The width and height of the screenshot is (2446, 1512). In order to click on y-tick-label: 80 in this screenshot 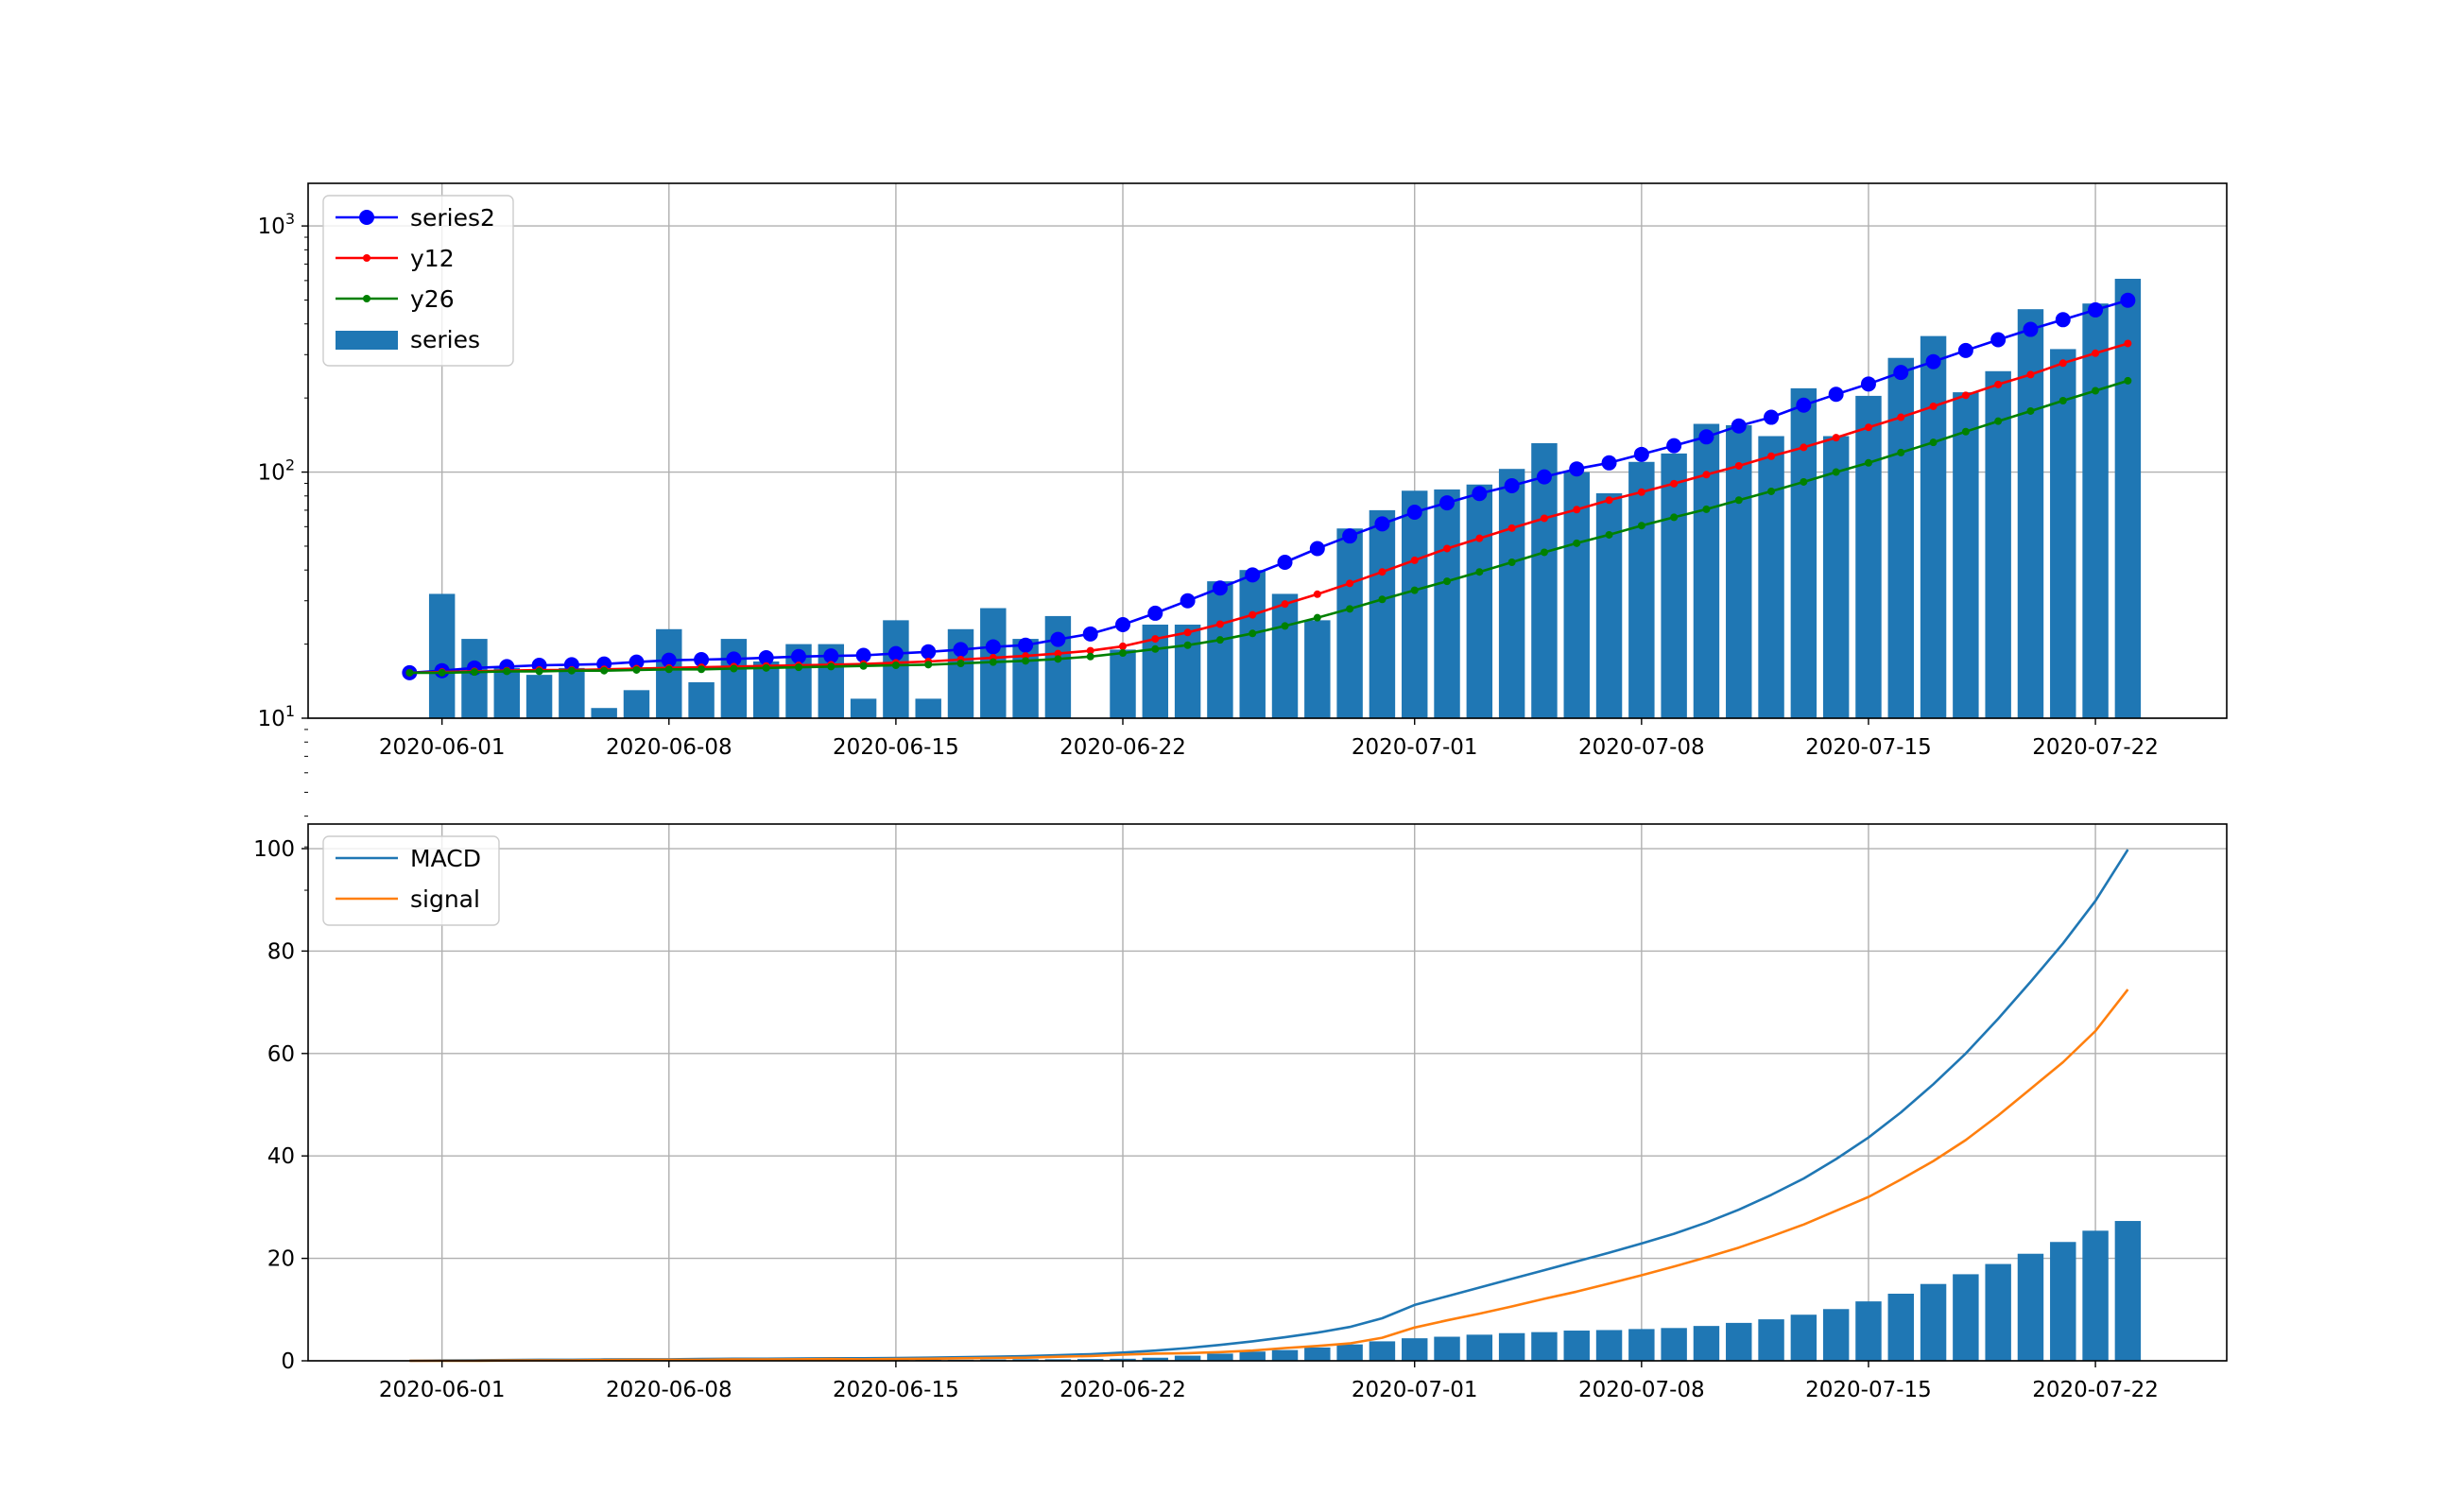, I will do `click(281, 951)`.